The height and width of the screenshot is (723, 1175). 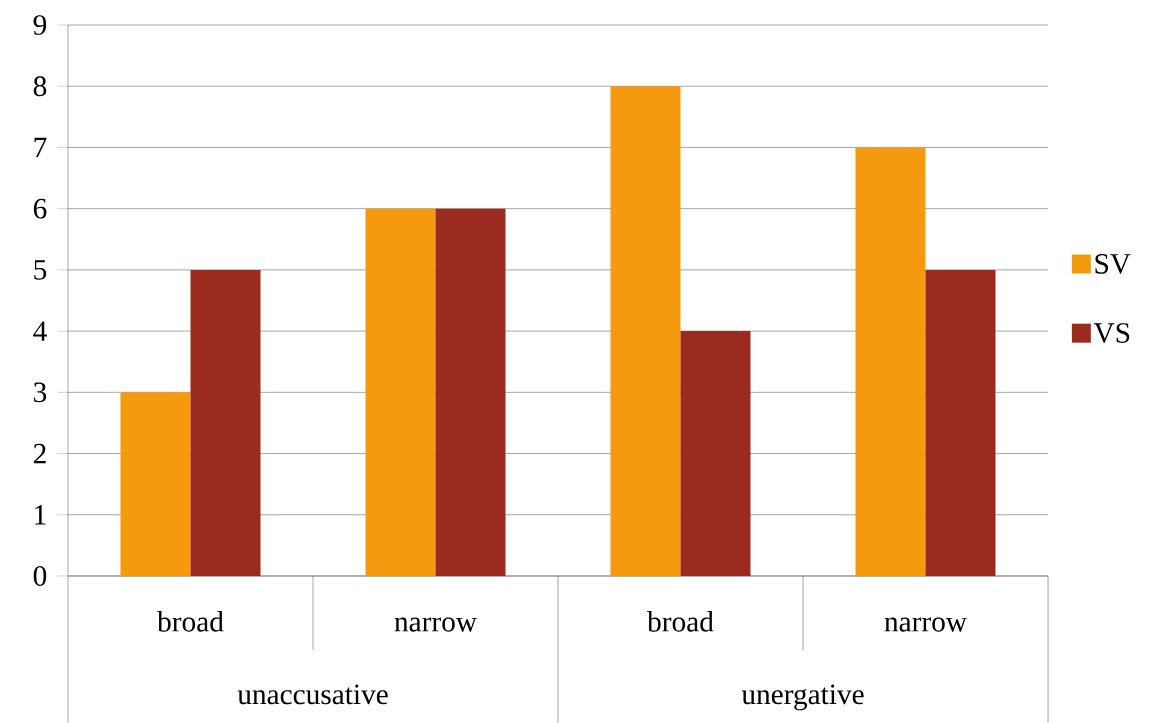 I want to click on legend-label: VS, so click(x=1111, y=333).